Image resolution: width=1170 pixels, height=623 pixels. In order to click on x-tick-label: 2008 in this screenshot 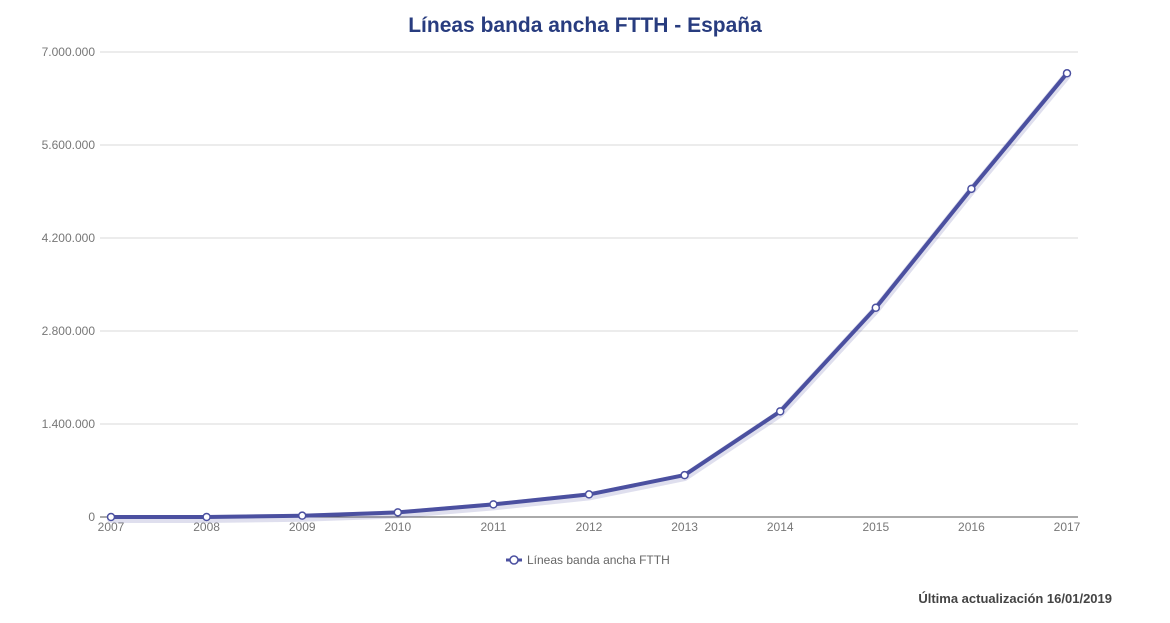, I will do `click(206, 527)`.